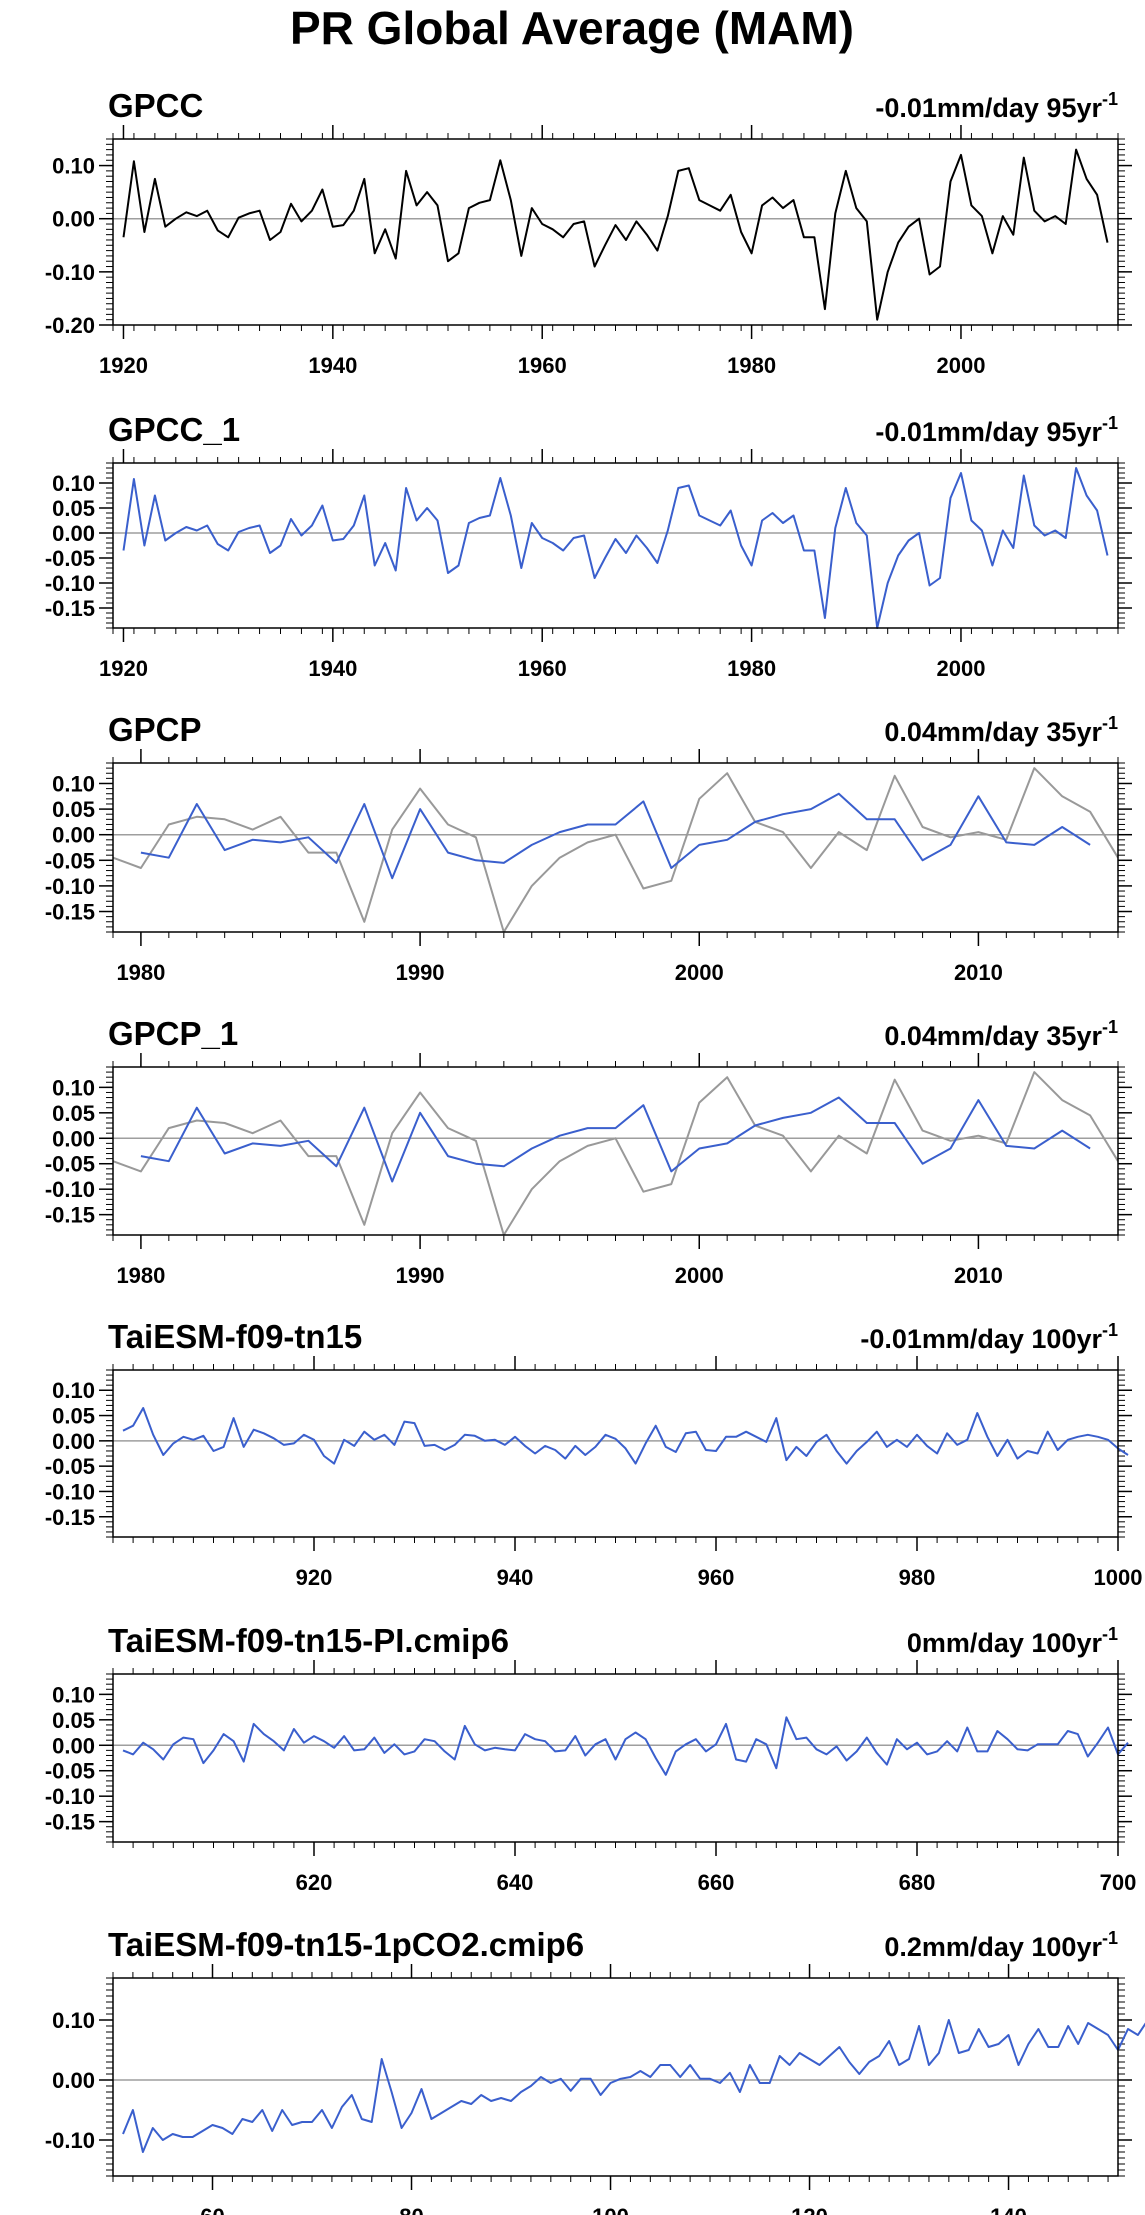 The image size is (1145, 2215). What do you see at coordinates (716, 1882) in the screenshot?
I see `x-tick-label: 660` at bounding box center [716, 1882].